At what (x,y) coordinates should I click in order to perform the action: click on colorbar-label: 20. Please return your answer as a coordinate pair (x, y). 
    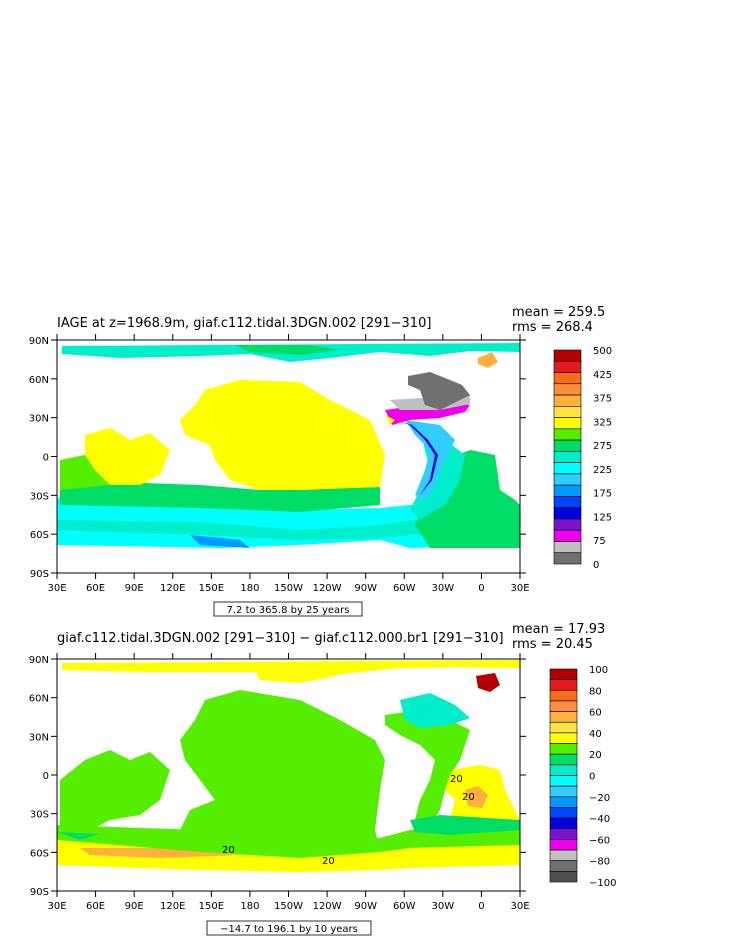
    Looking at the image, I should click on (595, 755).